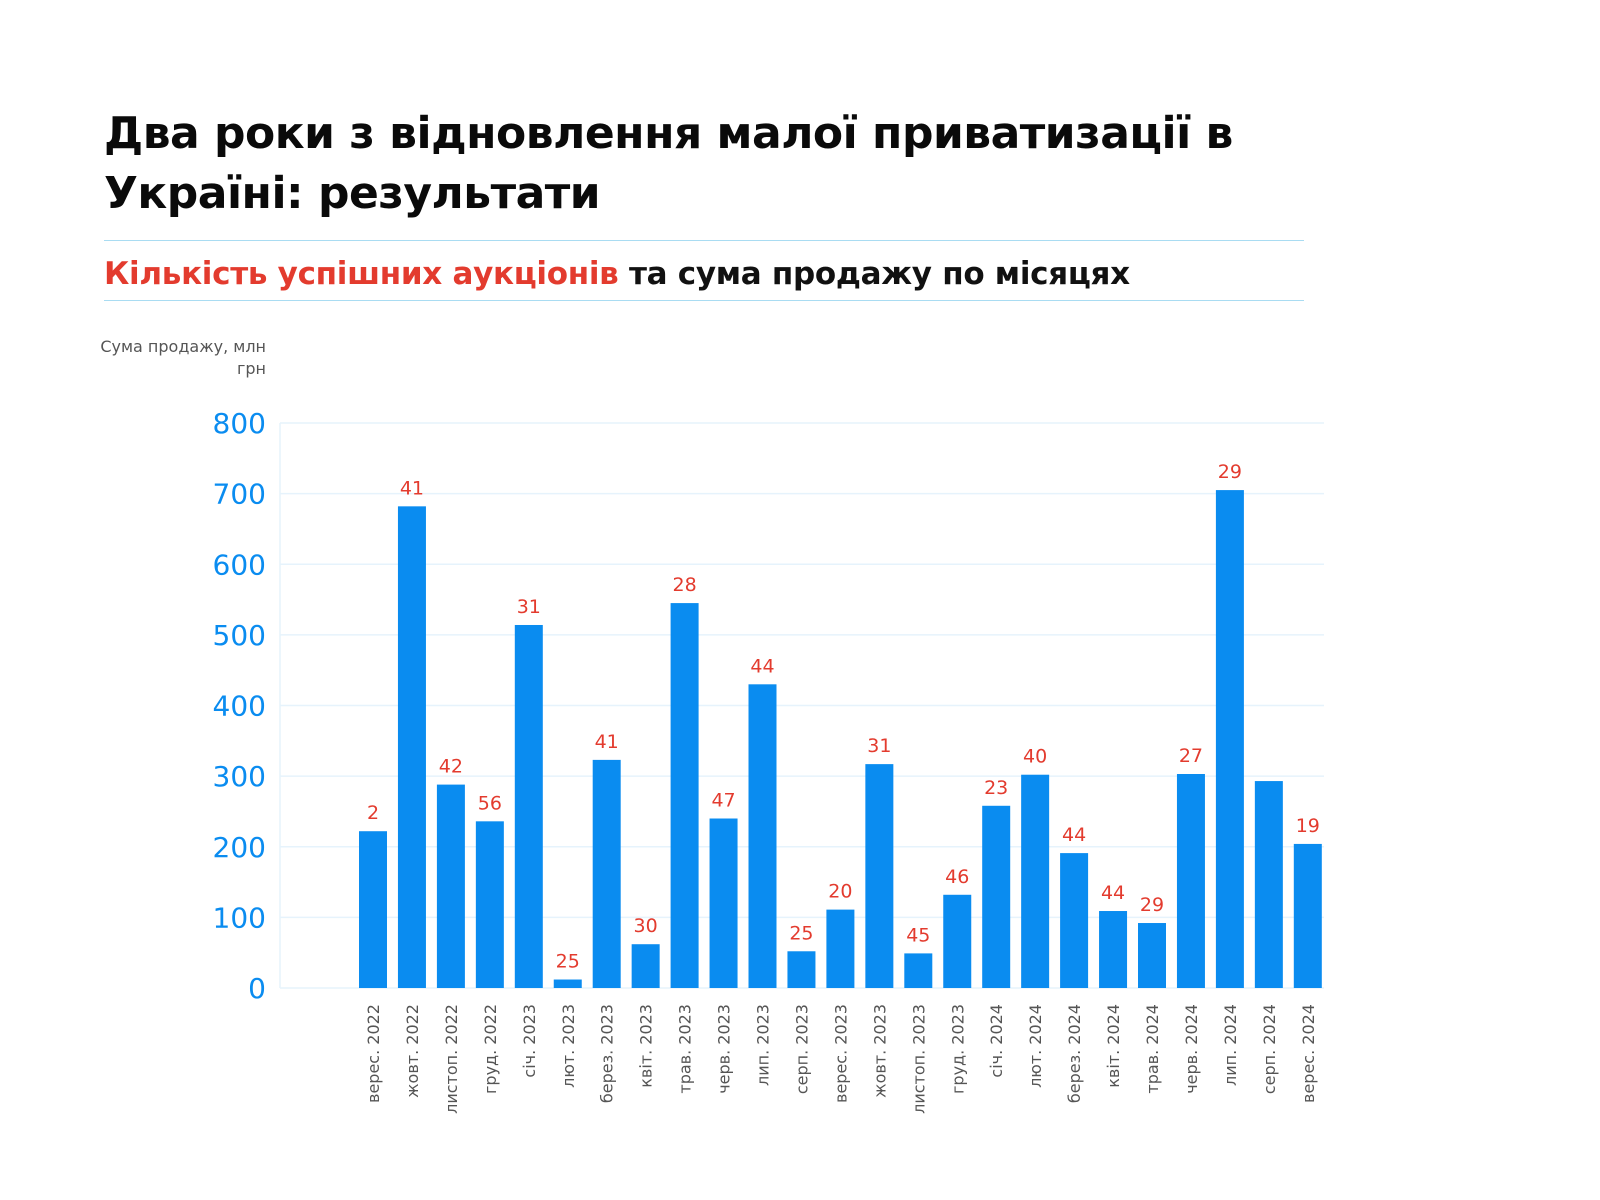 The image size is (1600, 1200). Describe the element at coordinates (1035, 757) in the screenshot. I see `auction-count-label: 40` at that location.